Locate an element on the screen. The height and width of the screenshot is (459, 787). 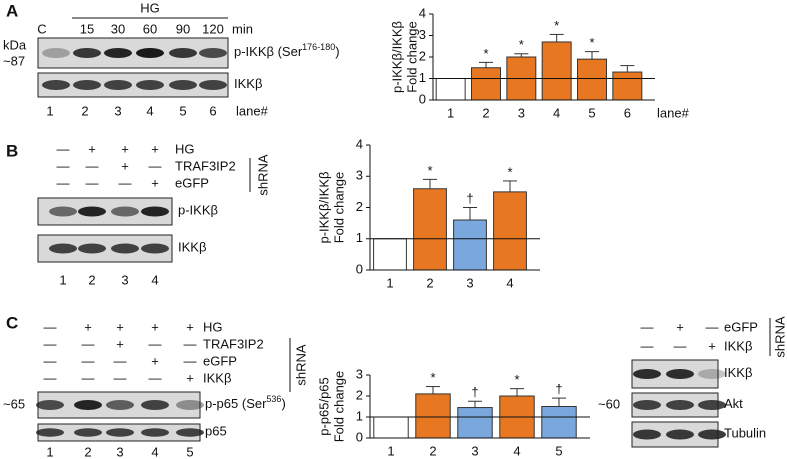
time-label: 60 is located at coordinates (150, 28).